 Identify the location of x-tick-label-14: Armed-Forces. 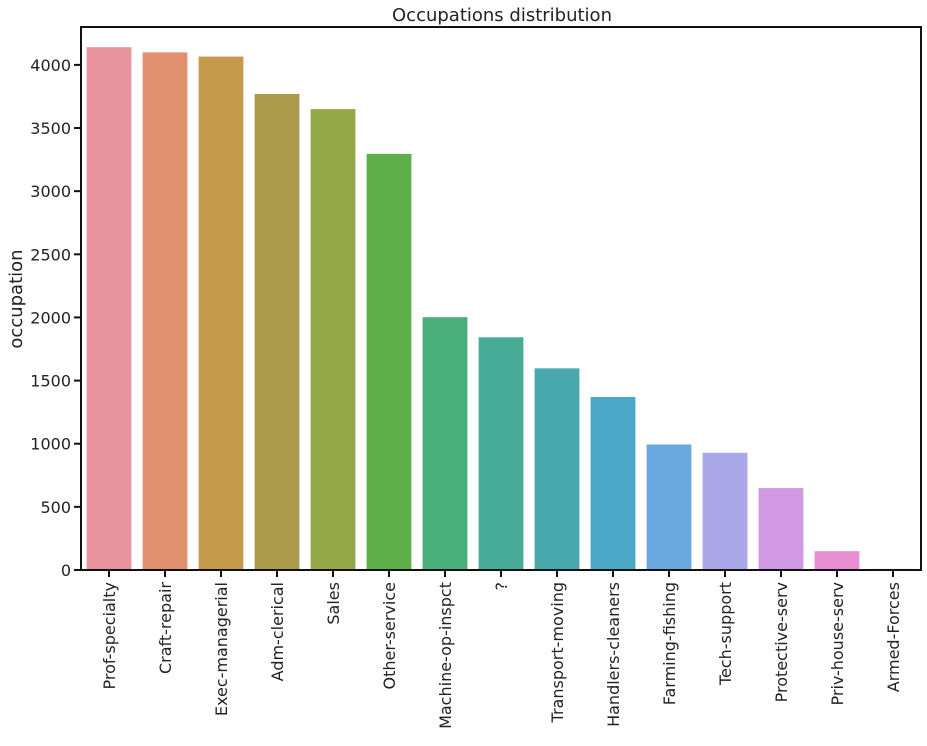
(893, 637).